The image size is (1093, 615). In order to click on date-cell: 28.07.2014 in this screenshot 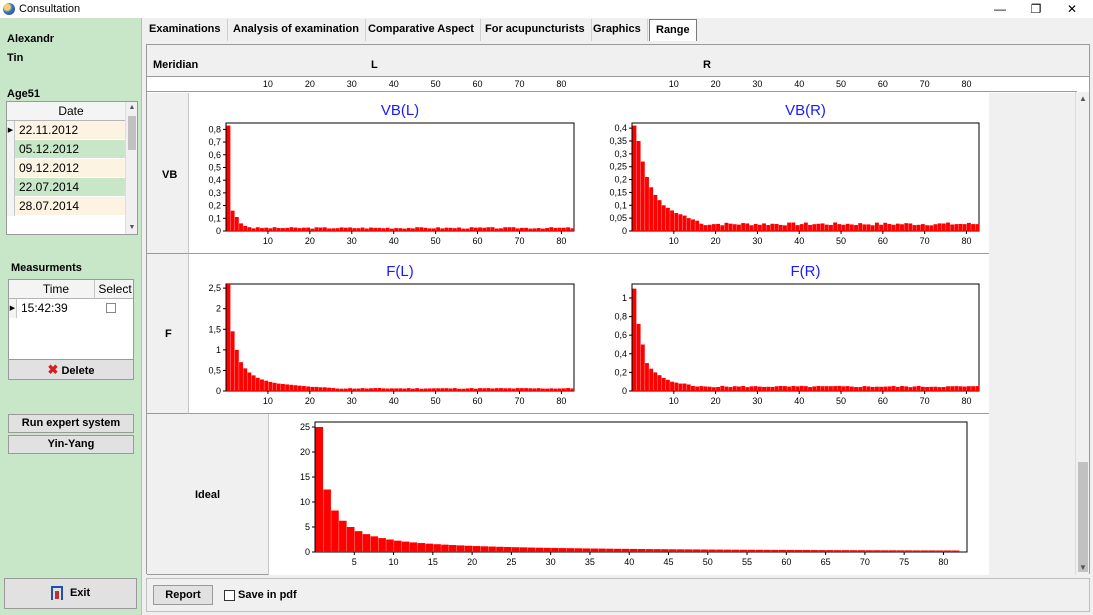, I will do `click(49, 206)`.